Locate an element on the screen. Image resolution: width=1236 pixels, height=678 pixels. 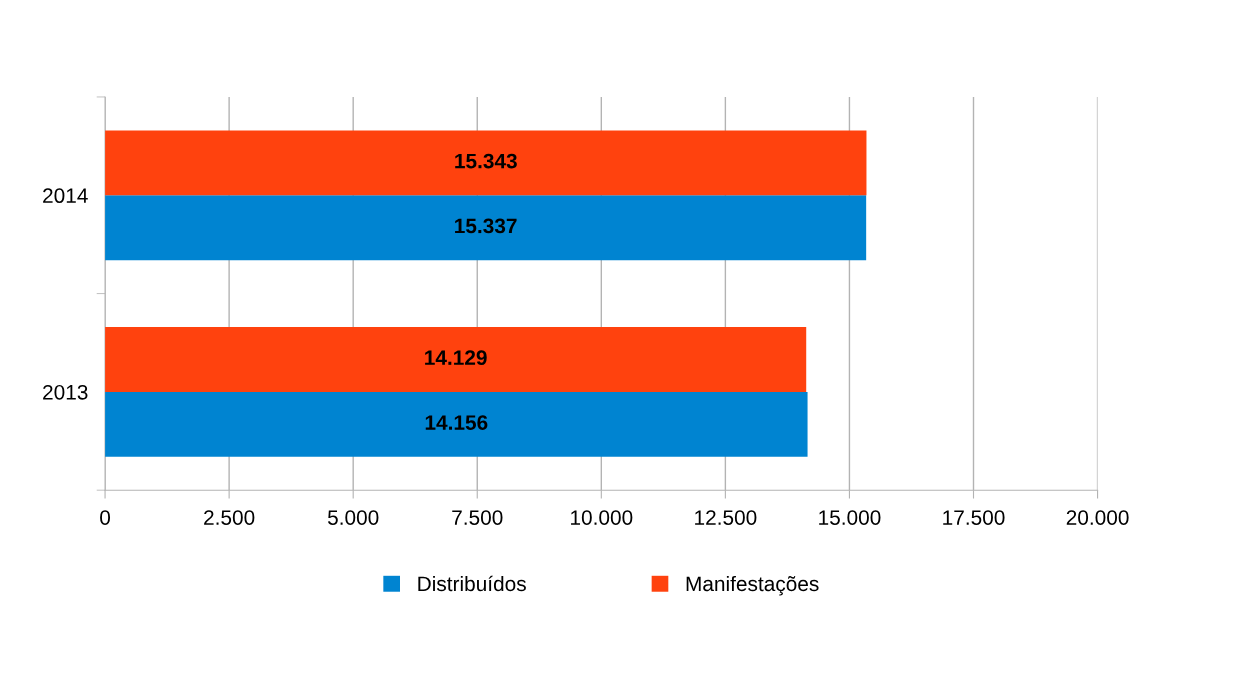
data-label: 14.129 is located at coordinates (456, 358).